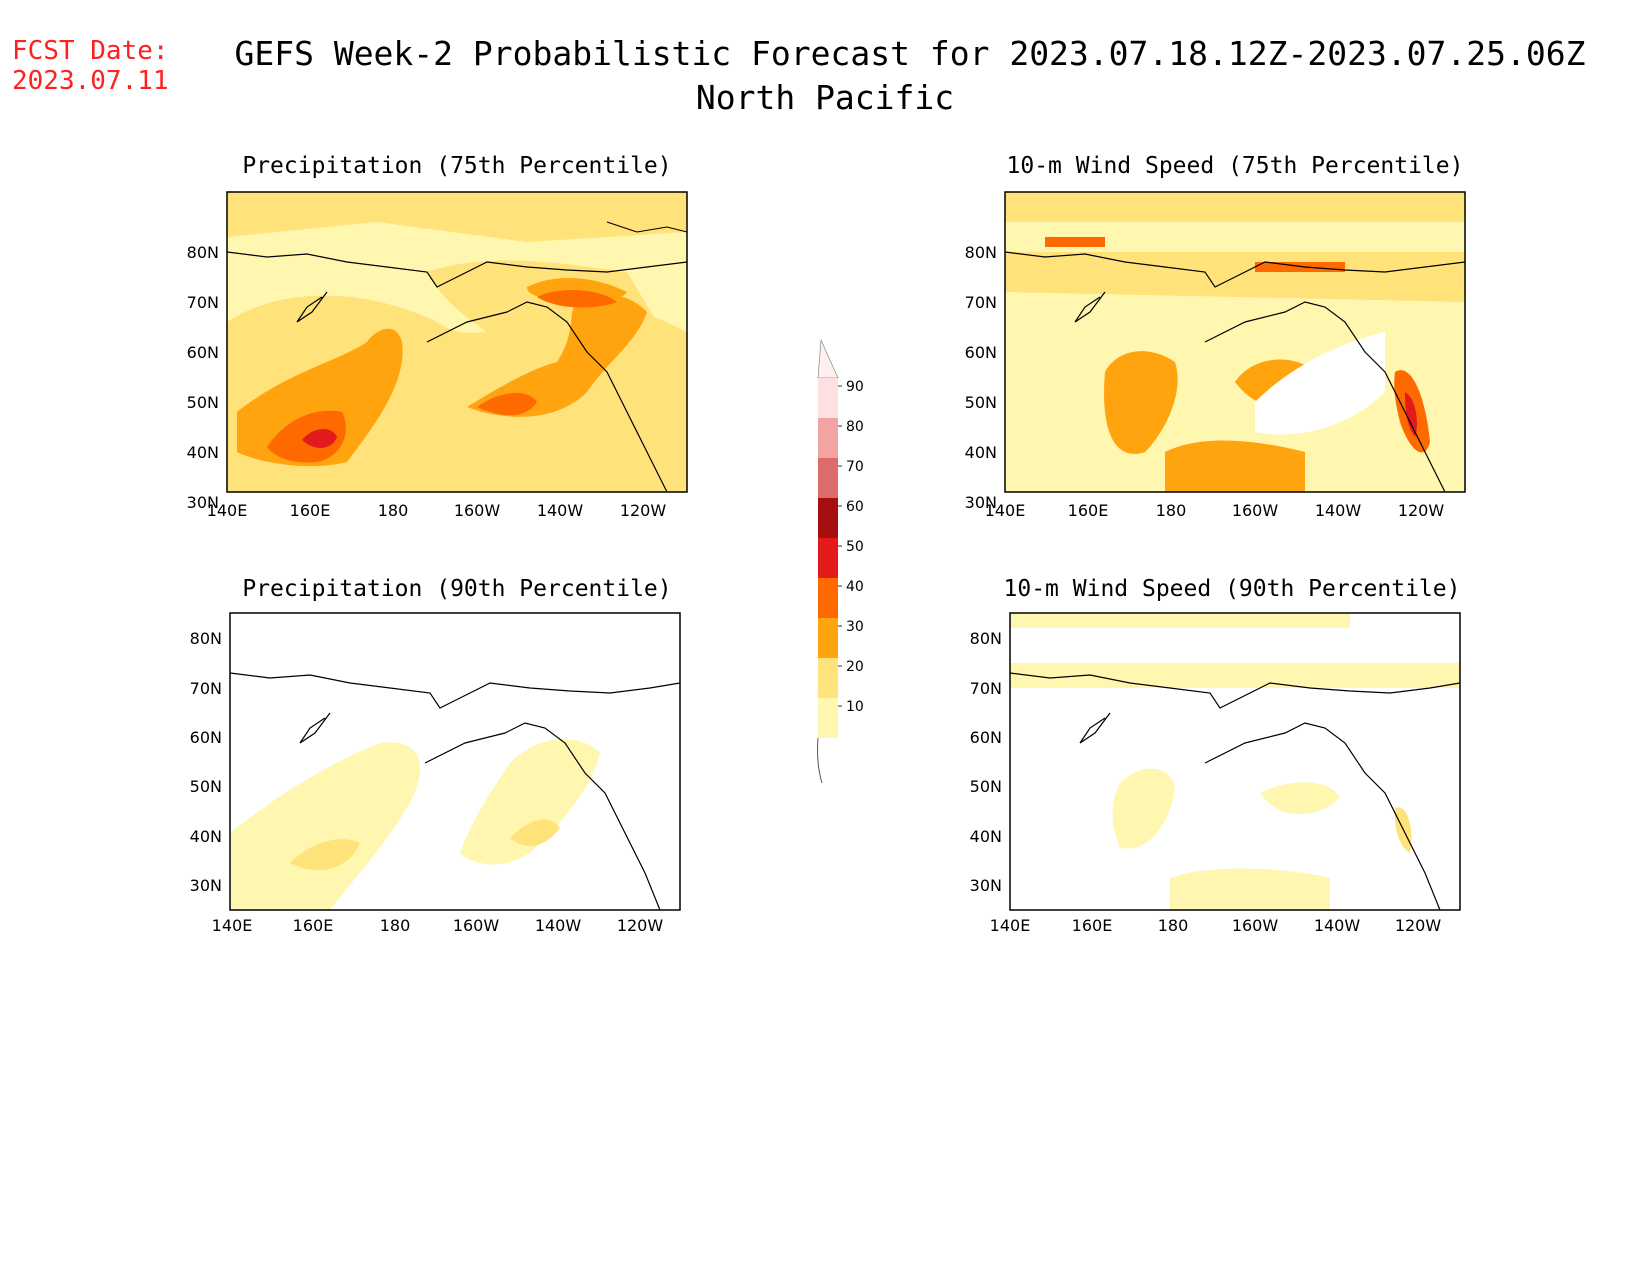 The width and height of the screenshot is (1650, 1275). Describe the element at coordinates (855, 547) in the screenshot. I see `colorbar-label: 50` at that location.